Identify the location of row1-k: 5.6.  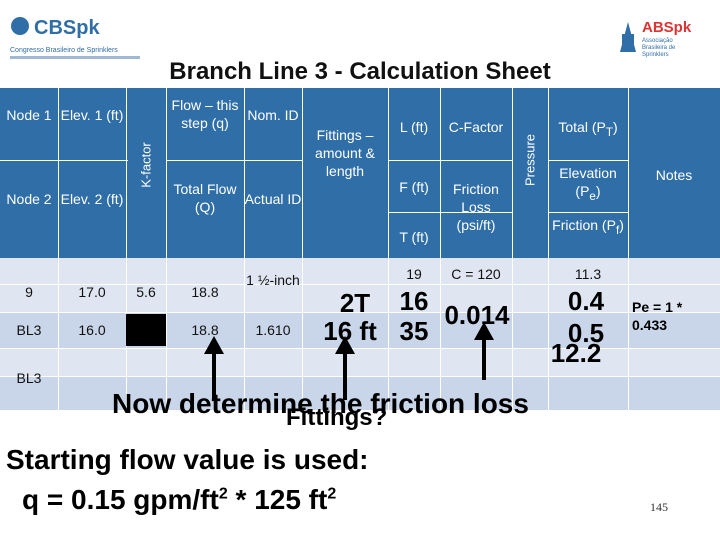
(146, 292).